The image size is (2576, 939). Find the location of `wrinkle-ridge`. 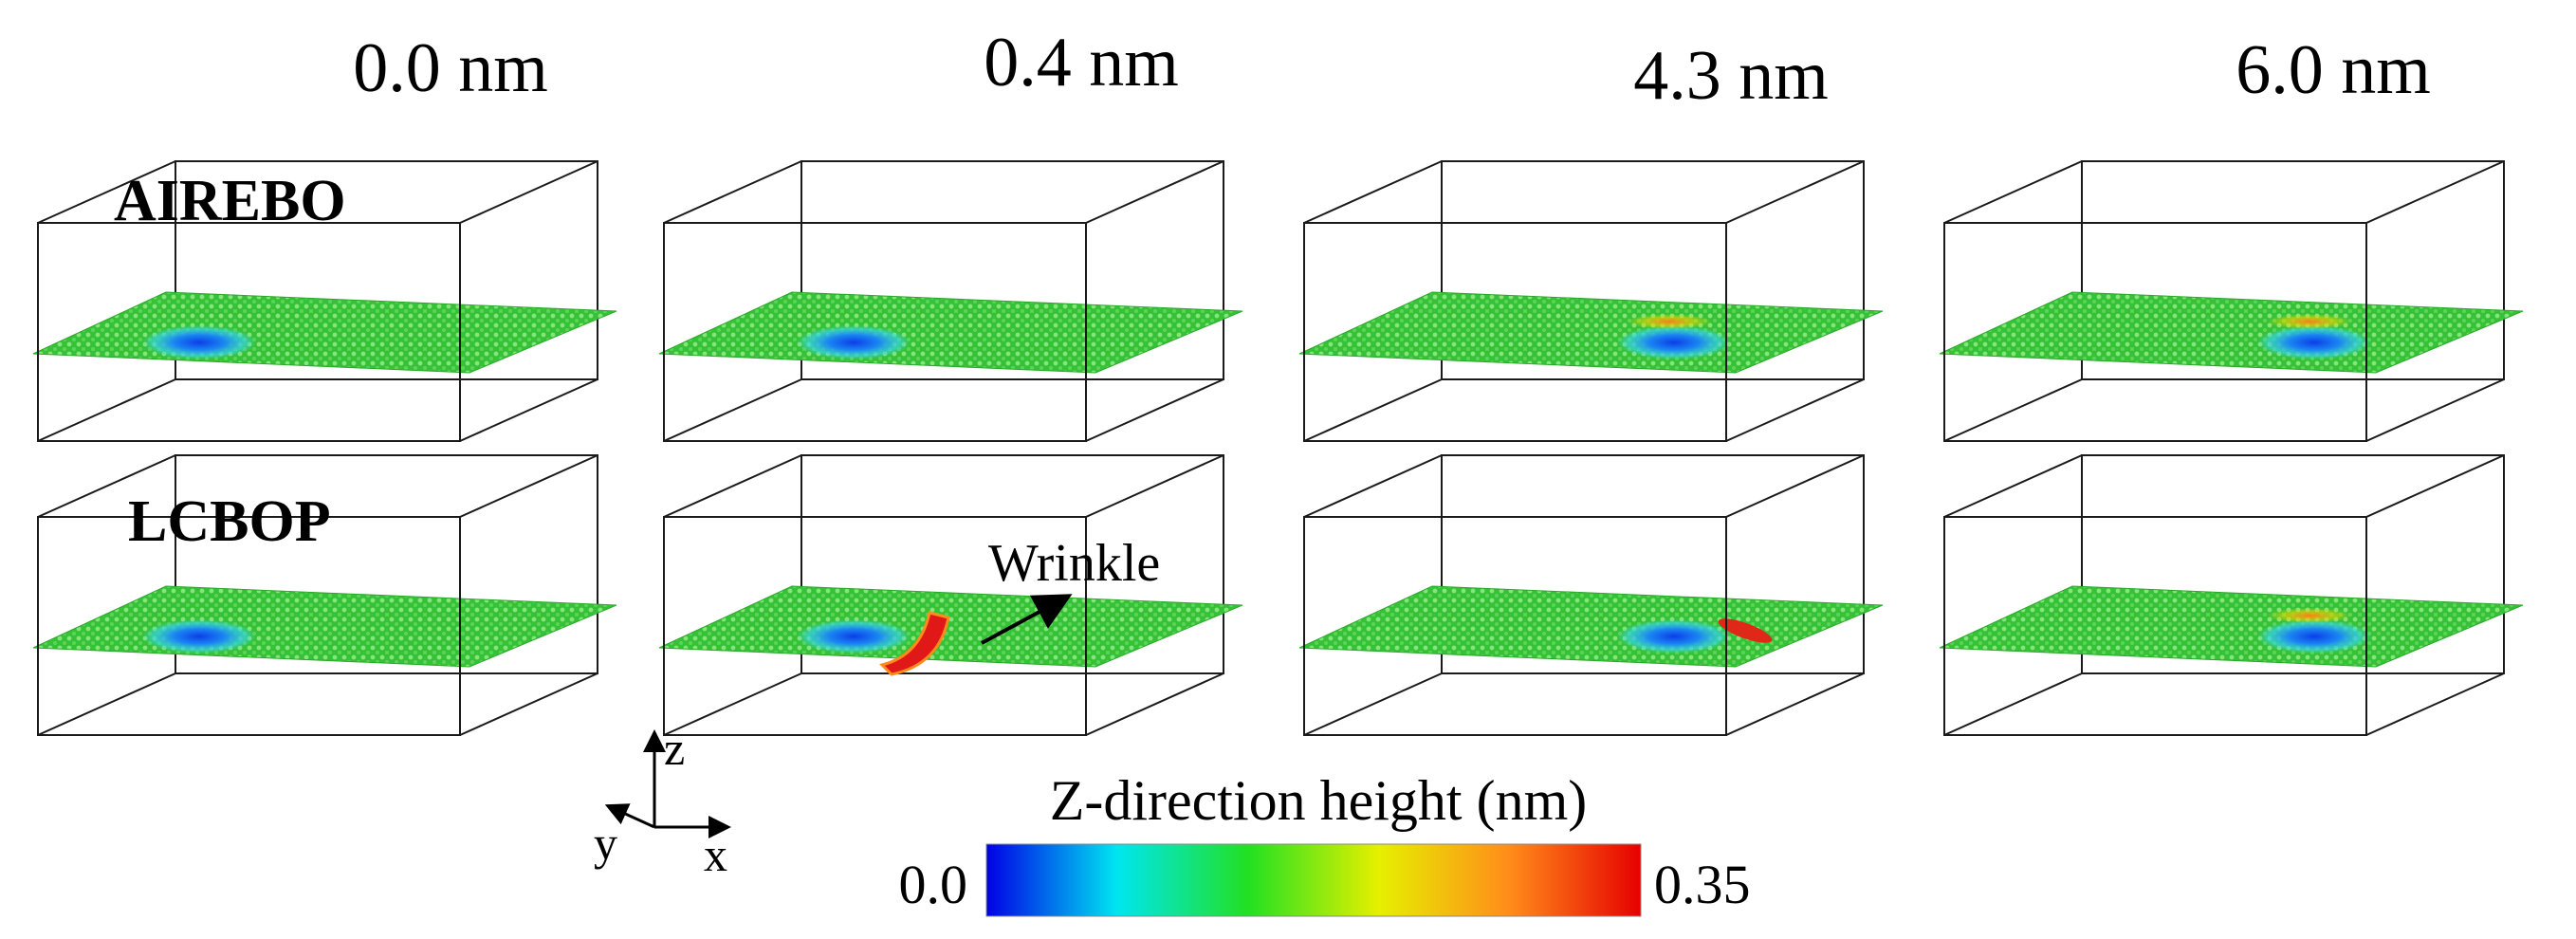

wrinkle-ridge is located at coordinates (914, 643).